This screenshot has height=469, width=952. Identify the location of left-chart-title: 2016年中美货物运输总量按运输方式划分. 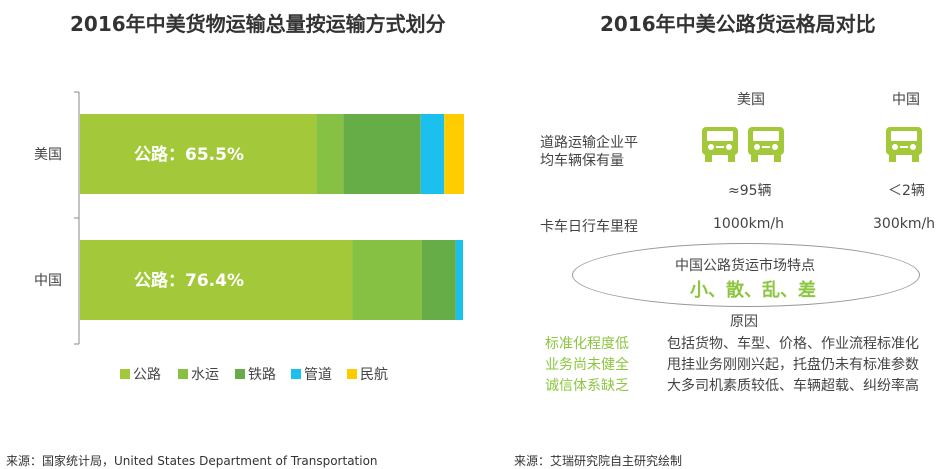
(258, 24).